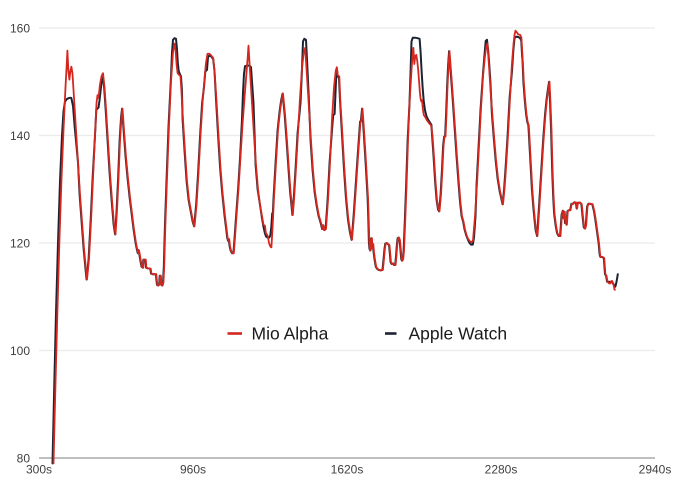 The height and width of the screenshot is (495, 680). Describe the element at coordinates (193, 470) in the screenshot. I see `svg-text: 960s` at that location.